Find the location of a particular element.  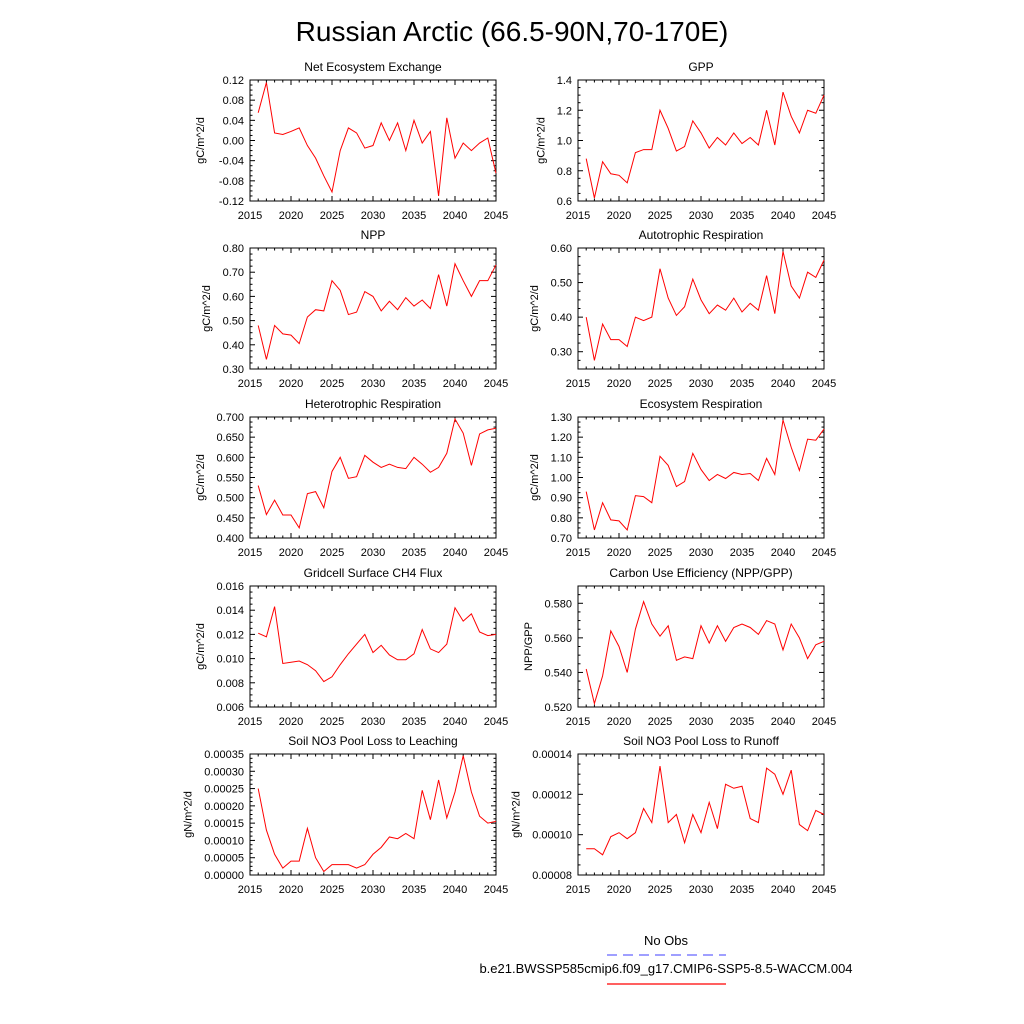

x-tick-label: 2045 is located at coordinates (824, 216).